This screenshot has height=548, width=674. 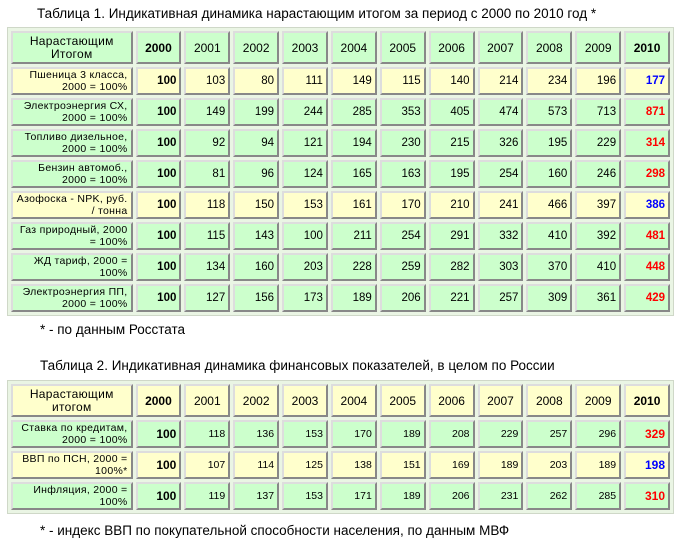 What do you see at coordinates (353, 465) in the screenshot?
I see `value-cell: 138` at bounding box center [353, 465].